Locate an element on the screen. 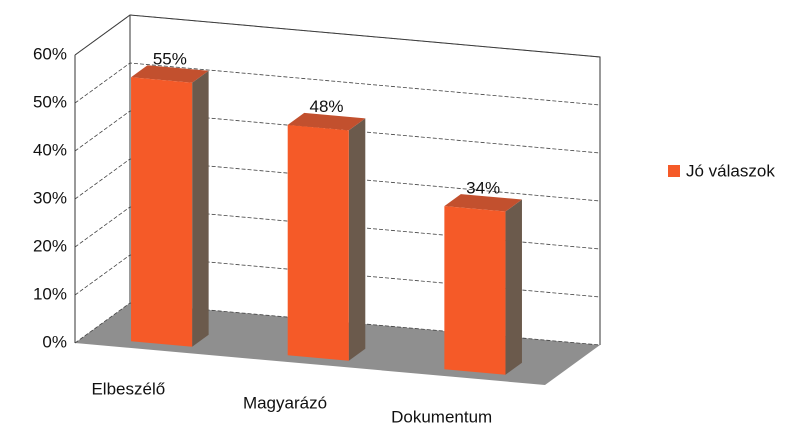 This screenshot has height=432, width=805. y-tick-label: 10% is located at coordinates (50, 293).